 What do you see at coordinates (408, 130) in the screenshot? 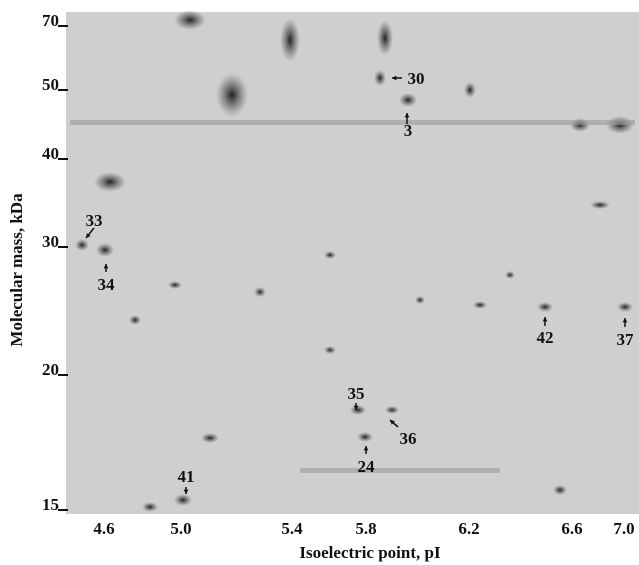
I see `spot-label: 3` at bounding box center [408, 130].